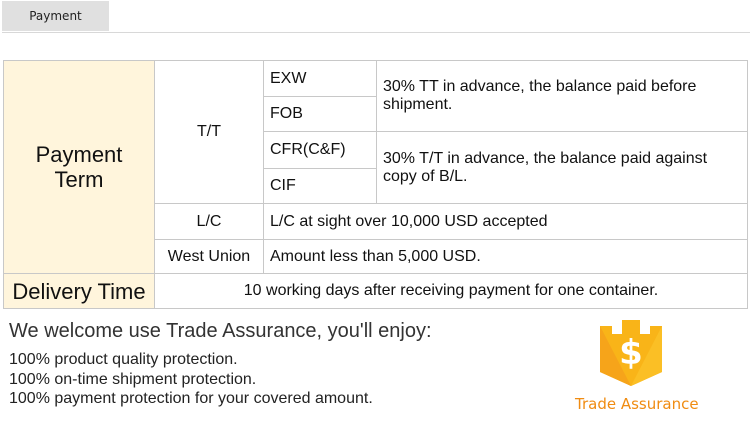 This screenshot has height=435, width=750. Describe the element at coordinates (123, 359) in the screenshot. I see `assurance-item: 100% product quality protection.` at that location.